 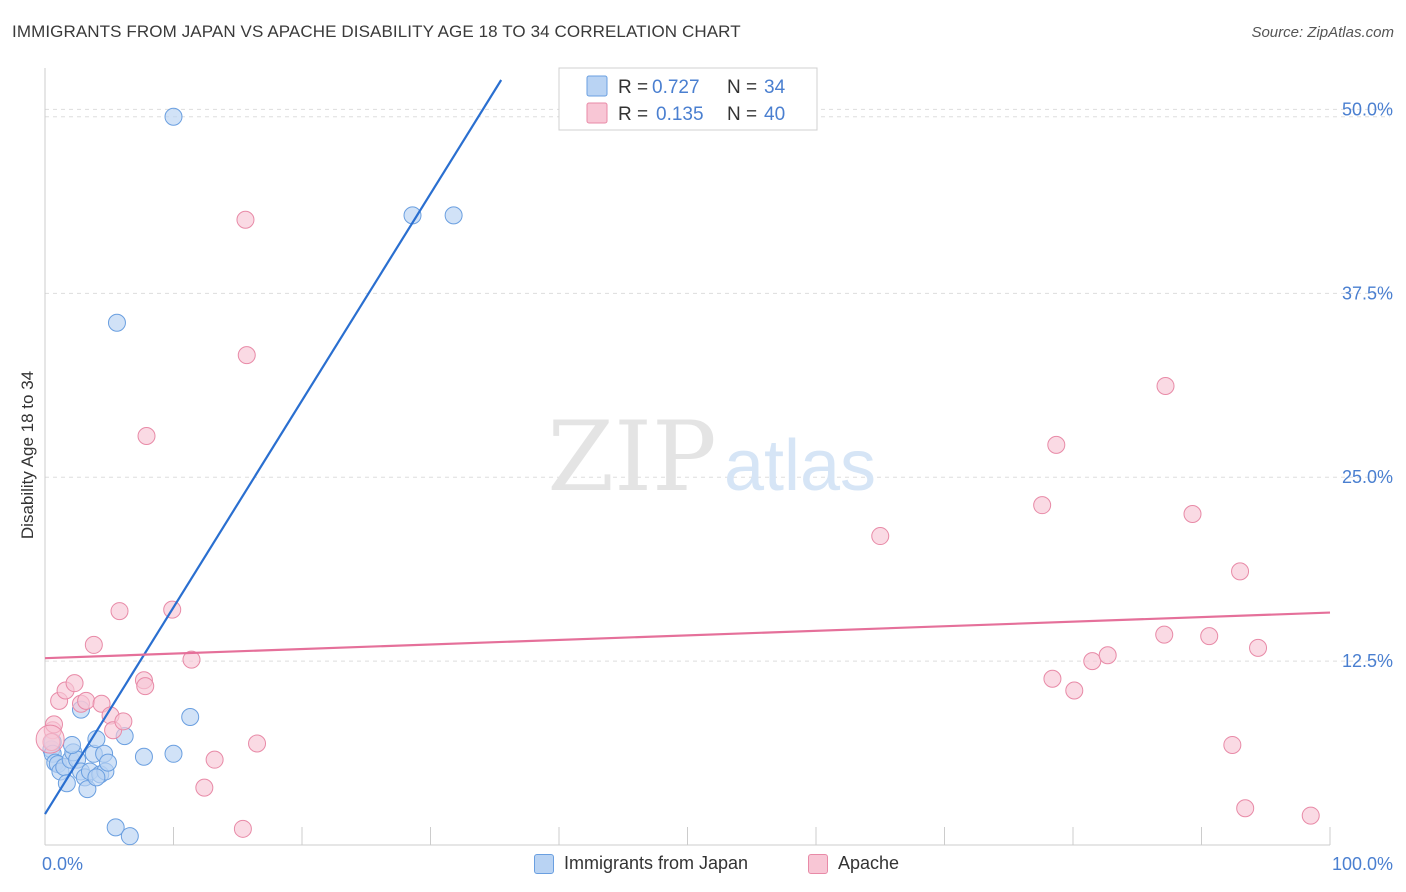 I want to click on stats-n-value-apache: 40, so click(x=774, y=114).